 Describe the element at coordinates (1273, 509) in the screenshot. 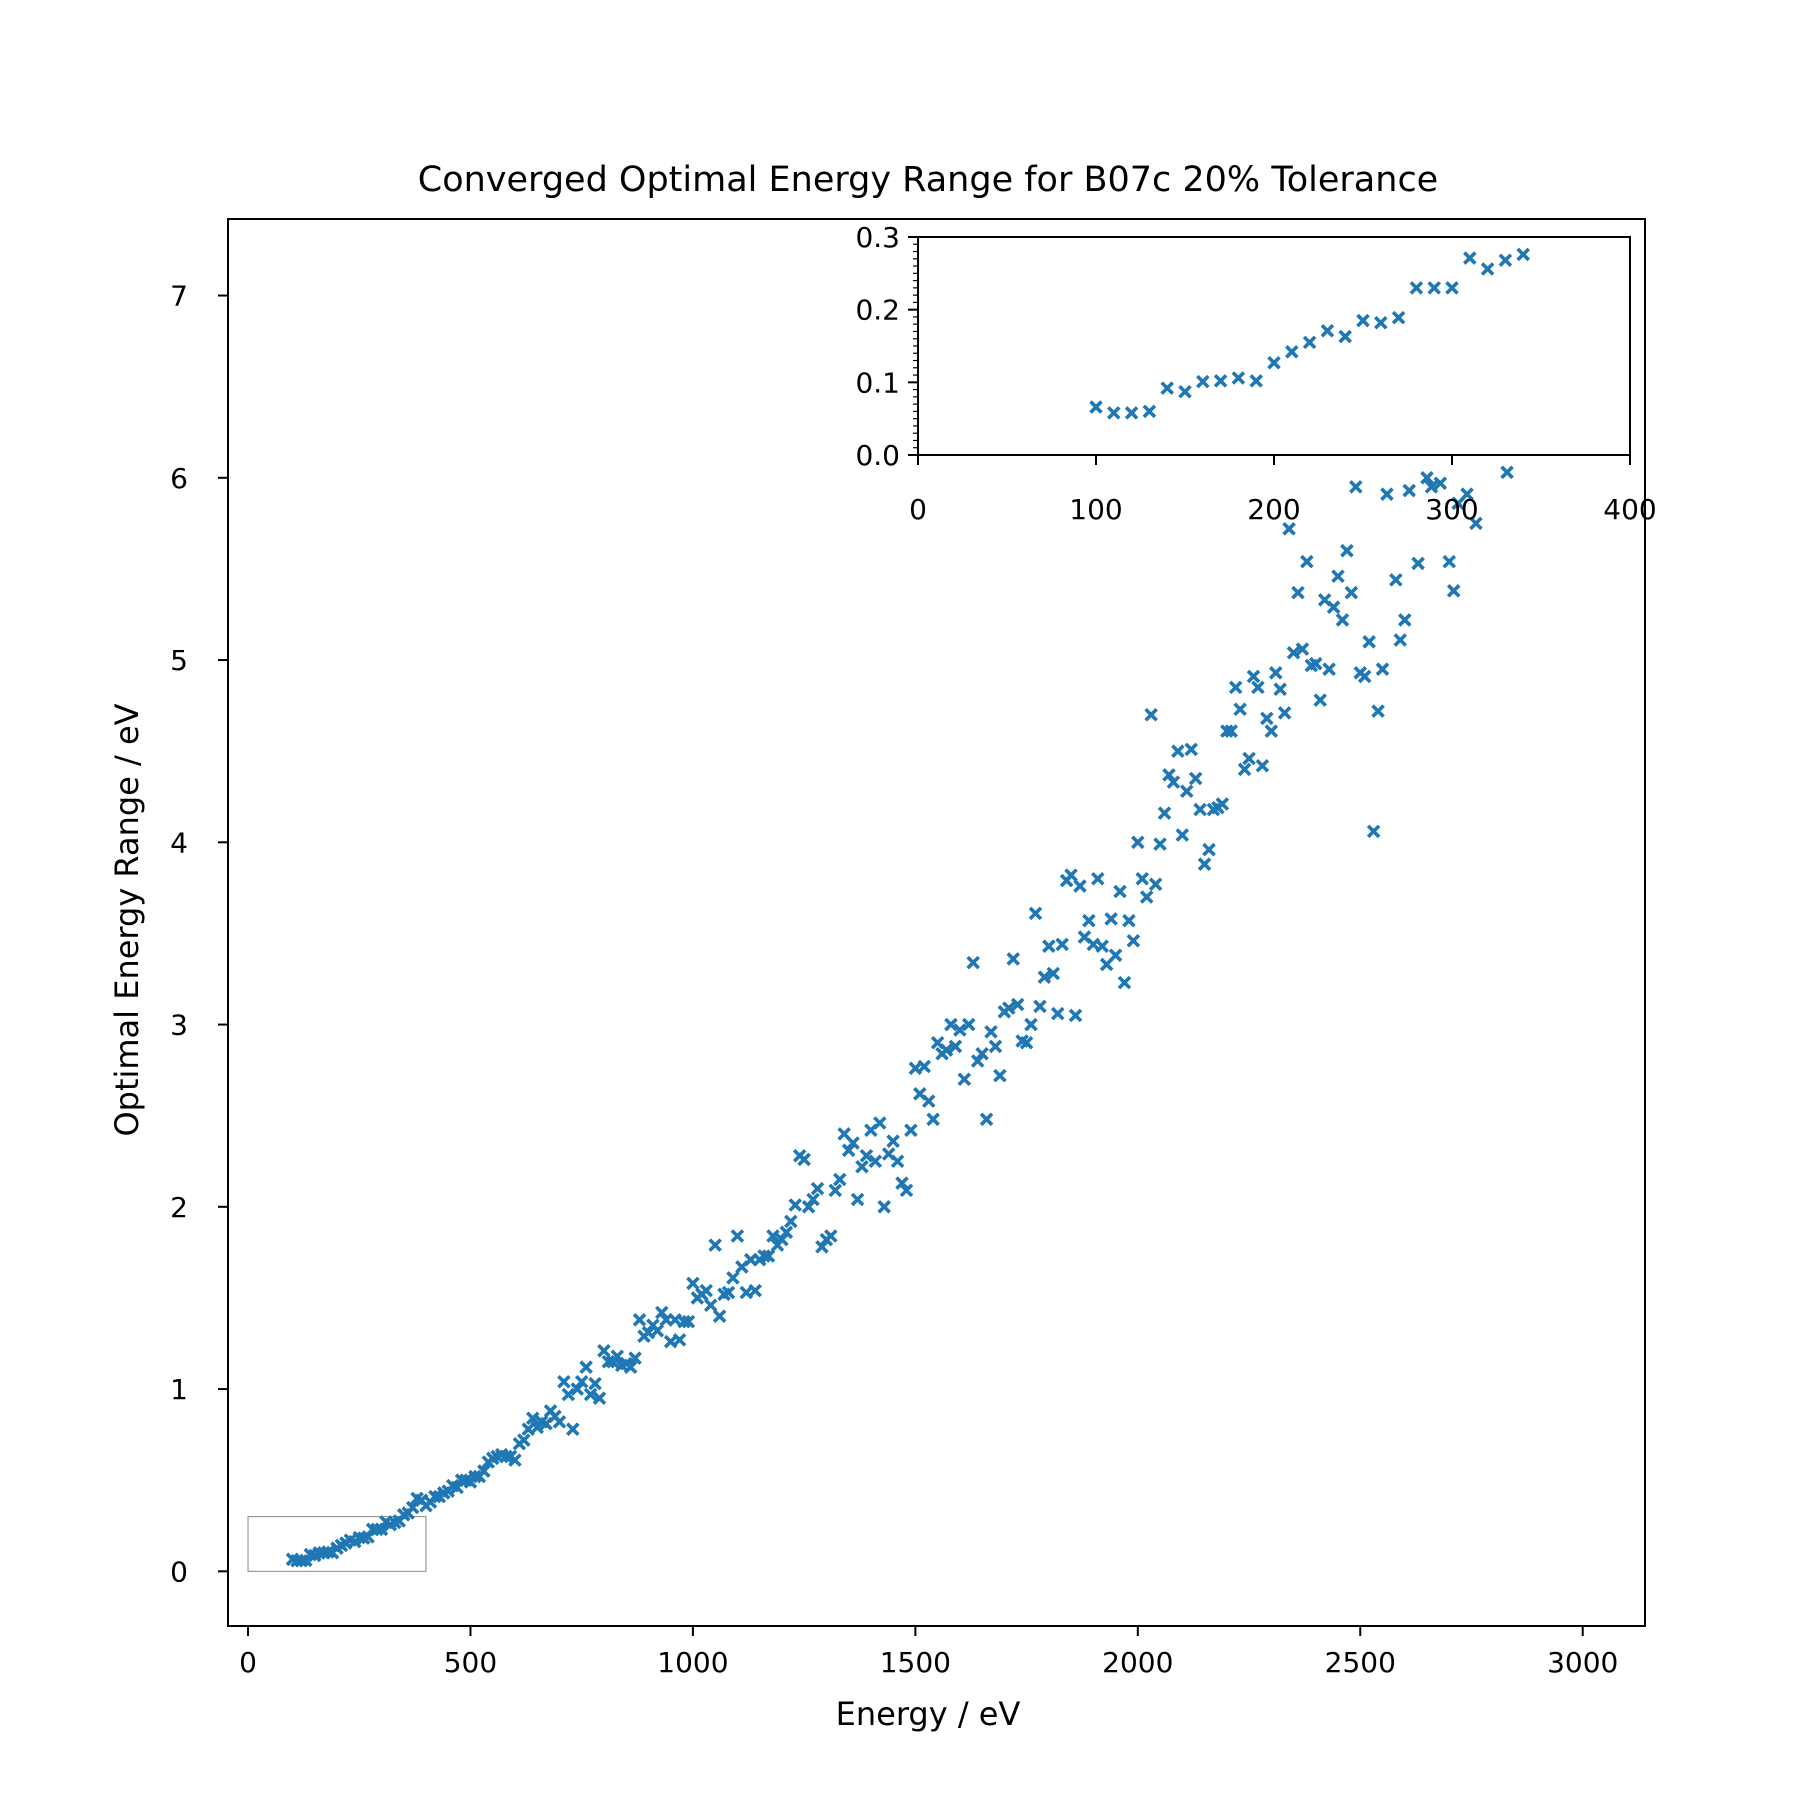

I see `inset-x-tick-label: 200` at that location.